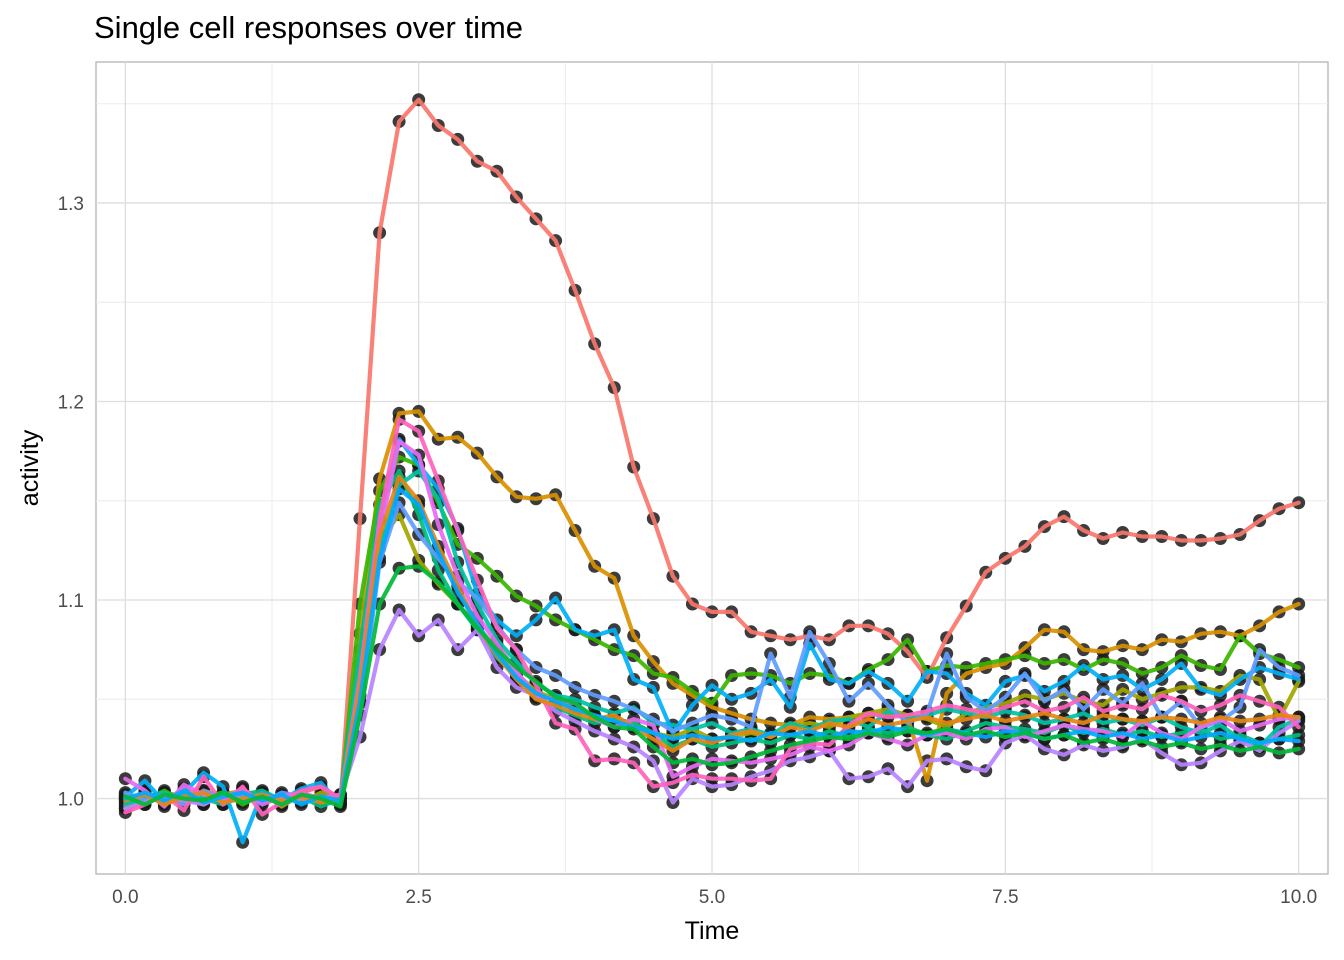 This screenshot has height=960, width=1344. I want to click on y-tick-label: 1.2, so click(71, 402).